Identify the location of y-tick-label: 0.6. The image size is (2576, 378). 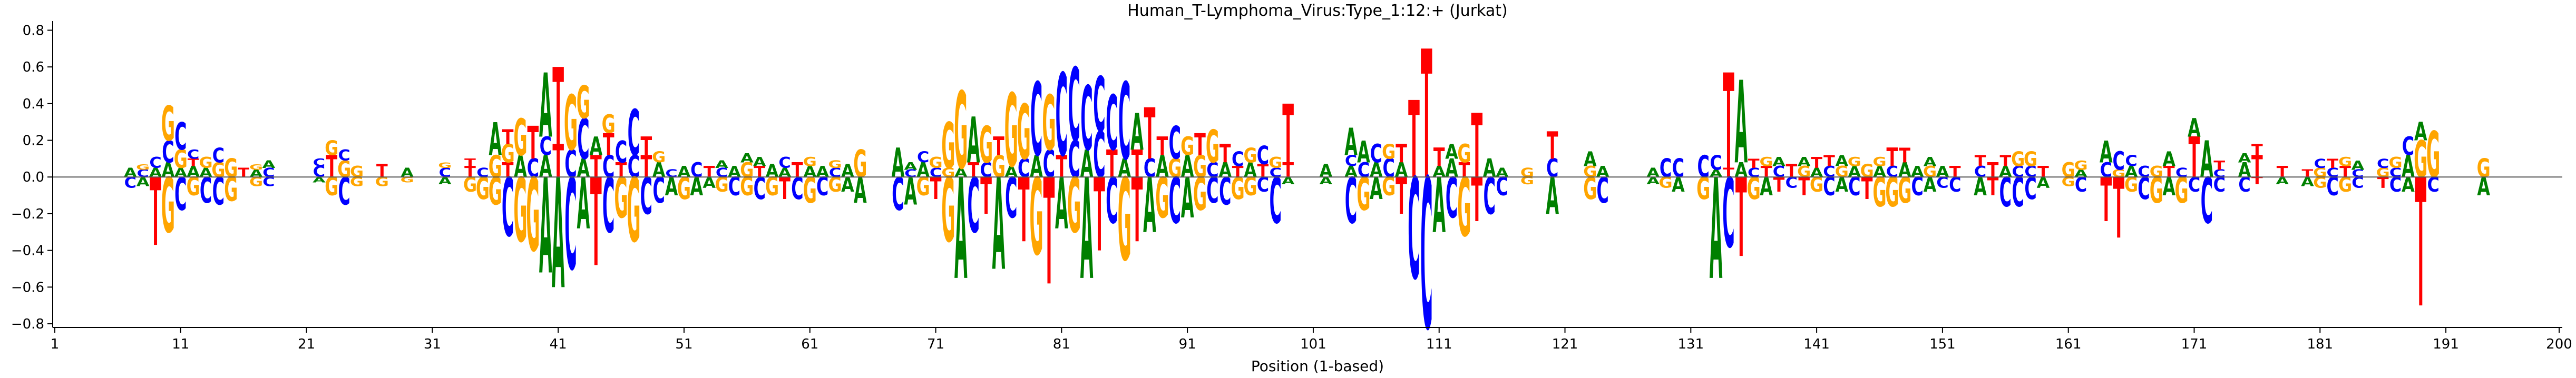
(33, 67).